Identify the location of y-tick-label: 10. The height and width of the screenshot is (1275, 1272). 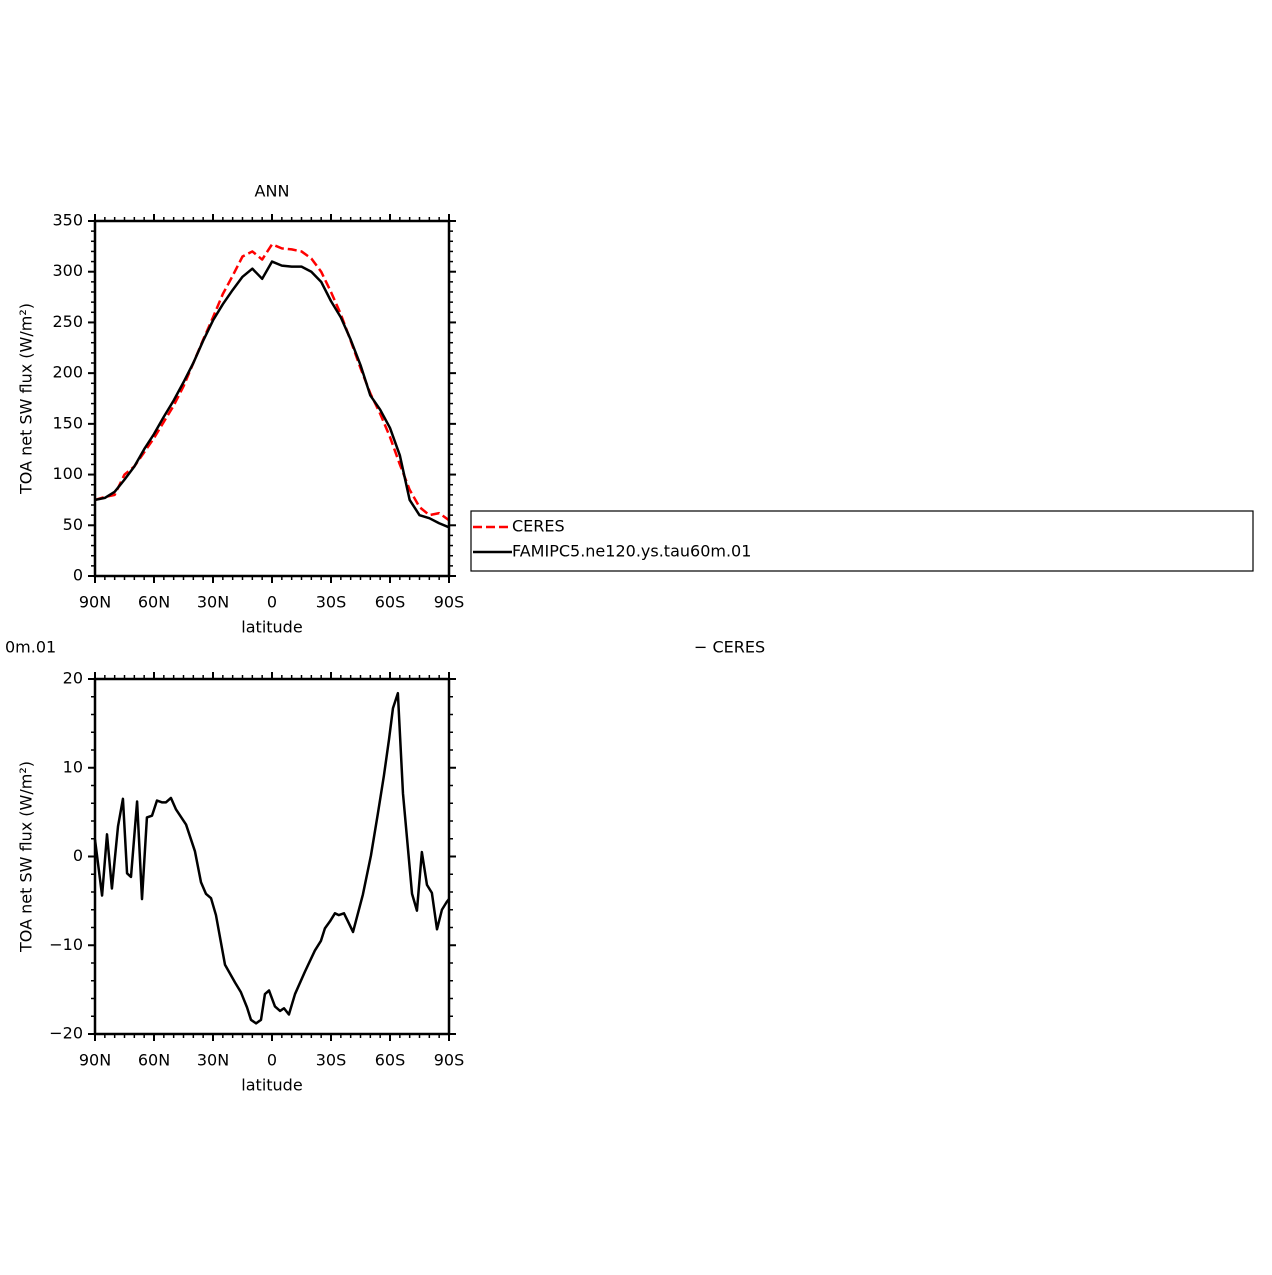
(73, 766).